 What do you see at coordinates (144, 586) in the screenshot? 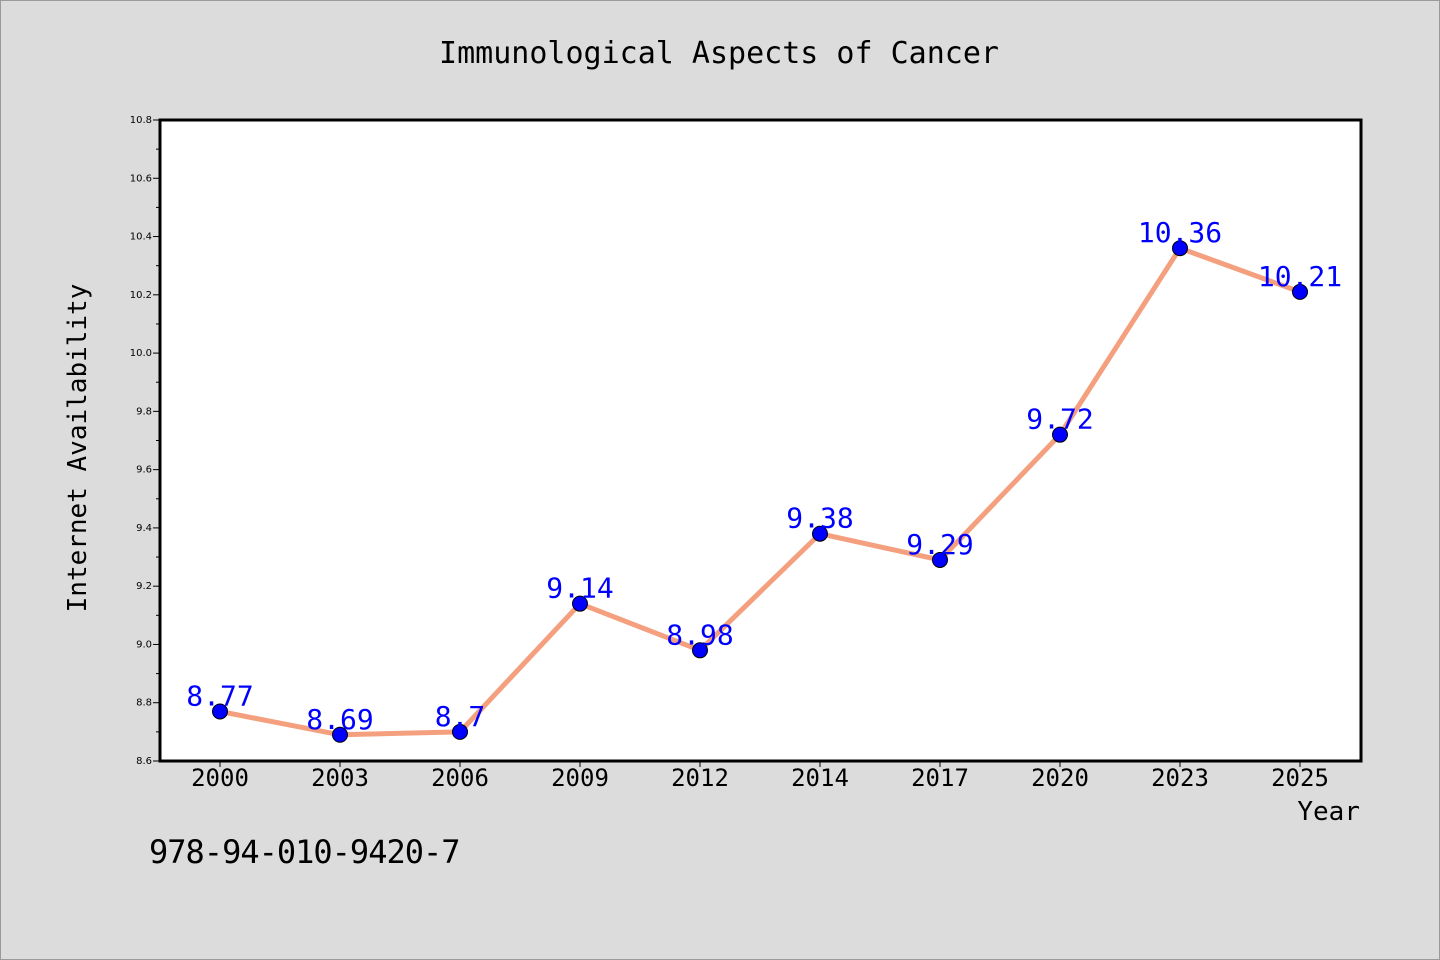
I see `y-tick-label: 9.2` at bounding box center [144, 586].